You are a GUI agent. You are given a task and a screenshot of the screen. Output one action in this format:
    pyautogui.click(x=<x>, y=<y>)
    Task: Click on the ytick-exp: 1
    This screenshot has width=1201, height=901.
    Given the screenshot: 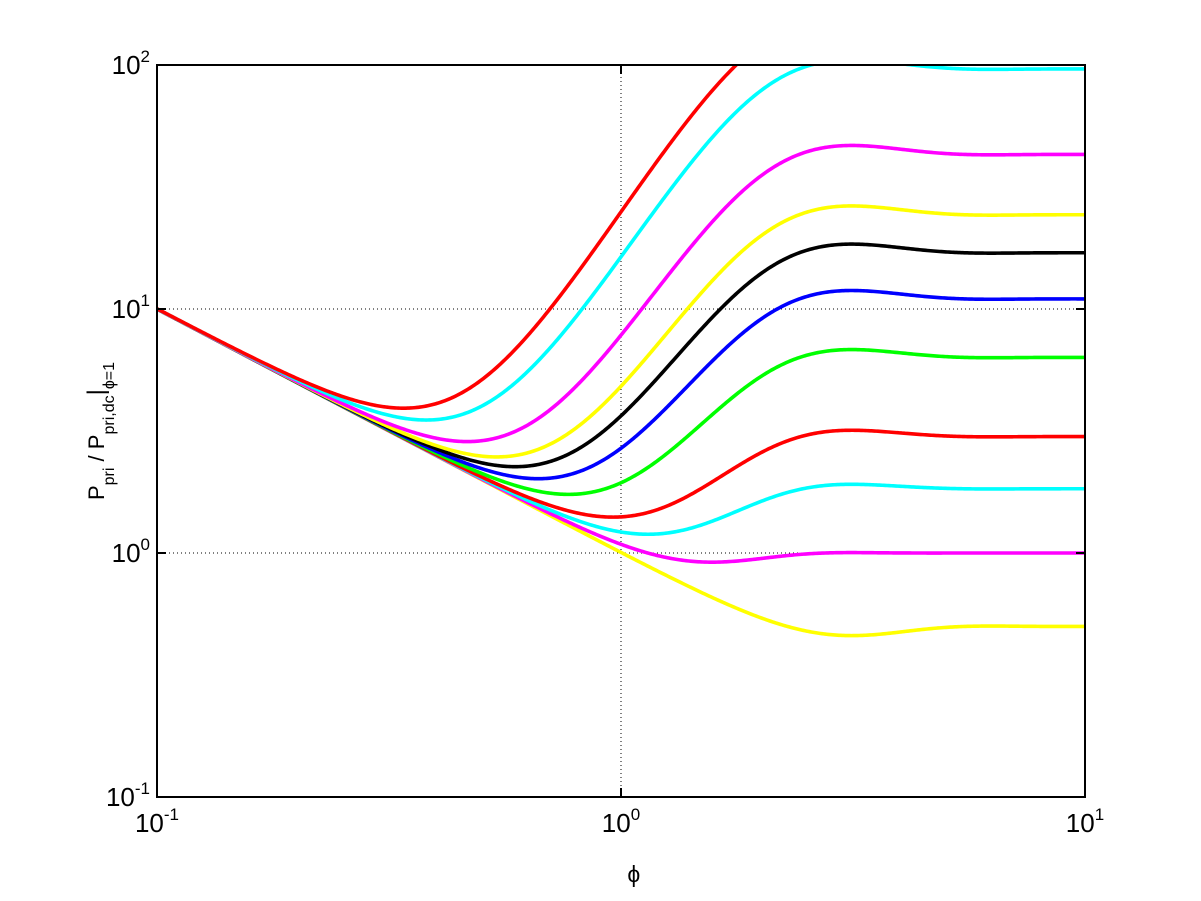 What is the action you would take?
    pyautogui.click(x=145, y=300)
    